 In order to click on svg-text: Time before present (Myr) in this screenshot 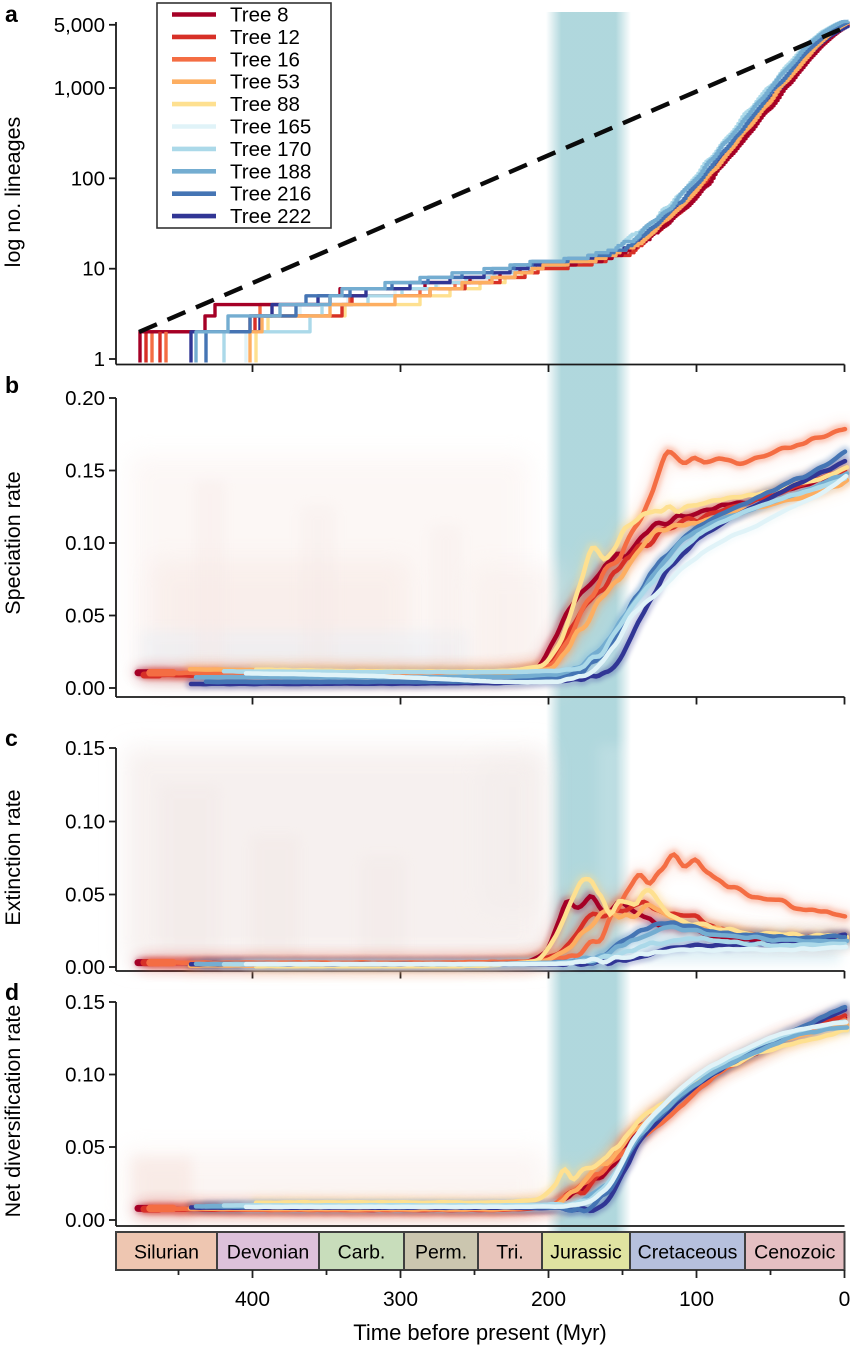, I will do `click(479, 1332)`.